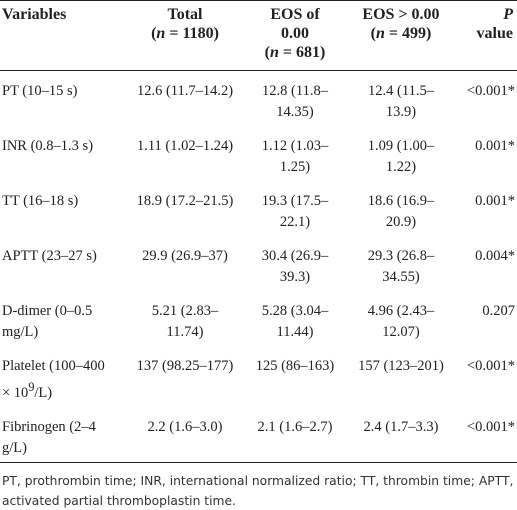 This screenshot has width=517, height=510. I want to click on text: = 681), so click(302, 52).